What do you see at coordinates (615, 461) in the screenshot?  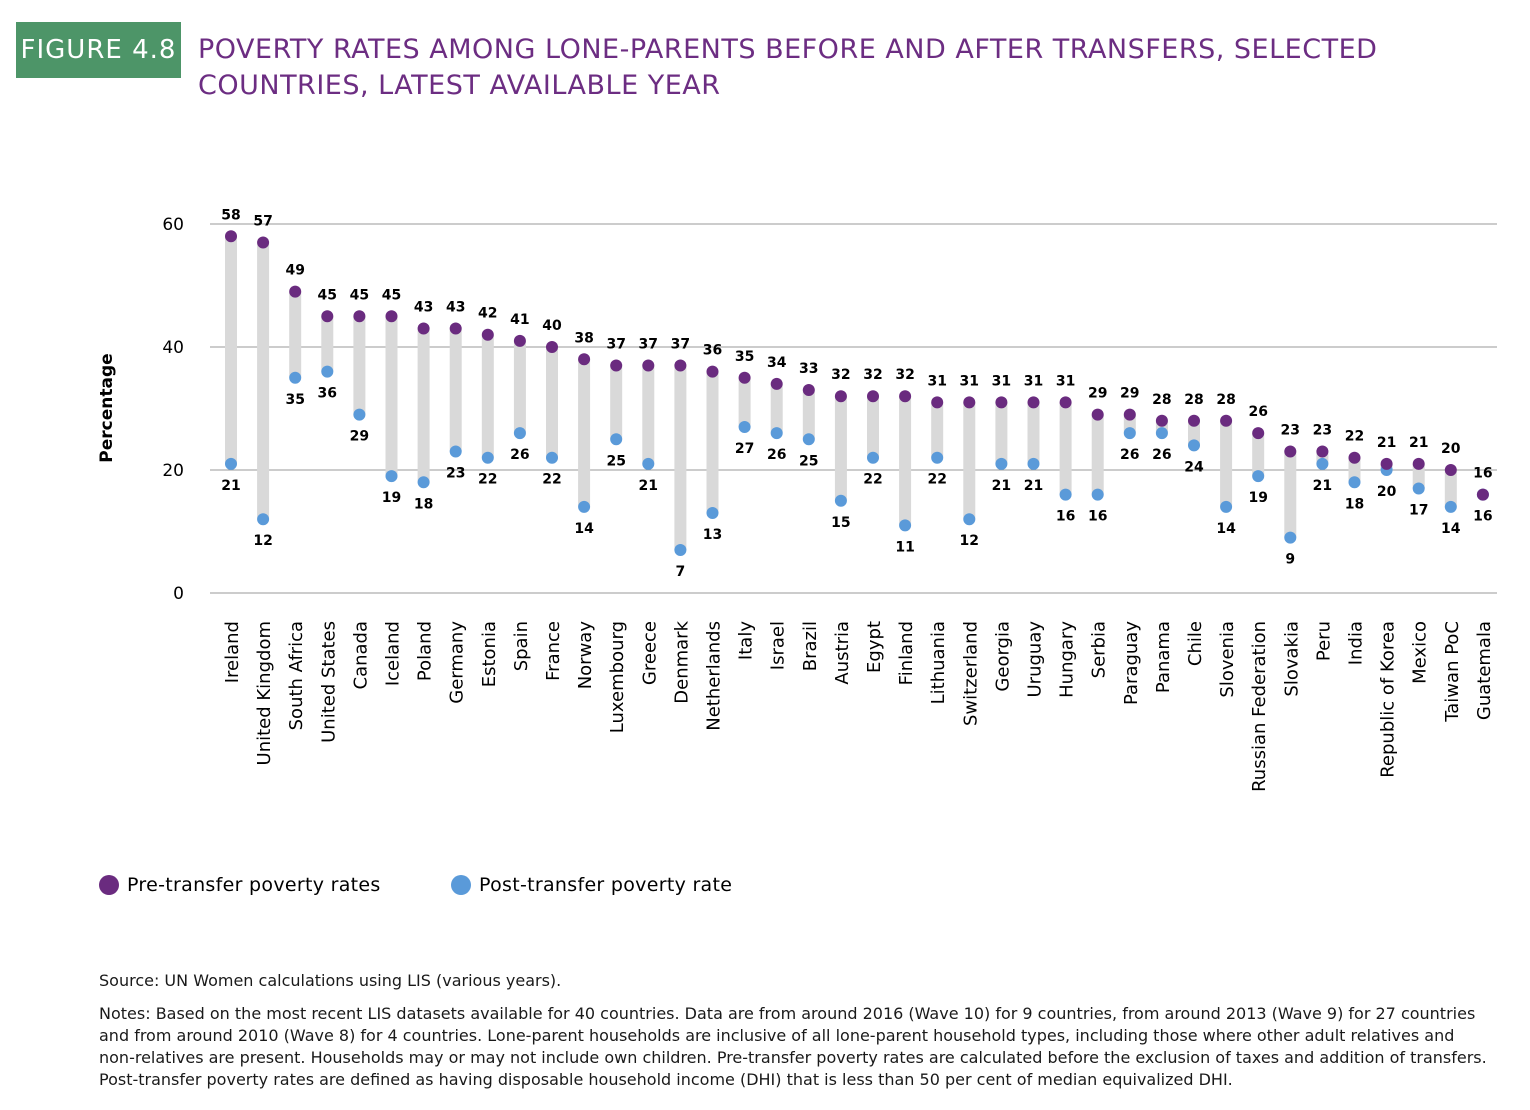 I see `post-value-label: 25` at bounding box center [615, 461].